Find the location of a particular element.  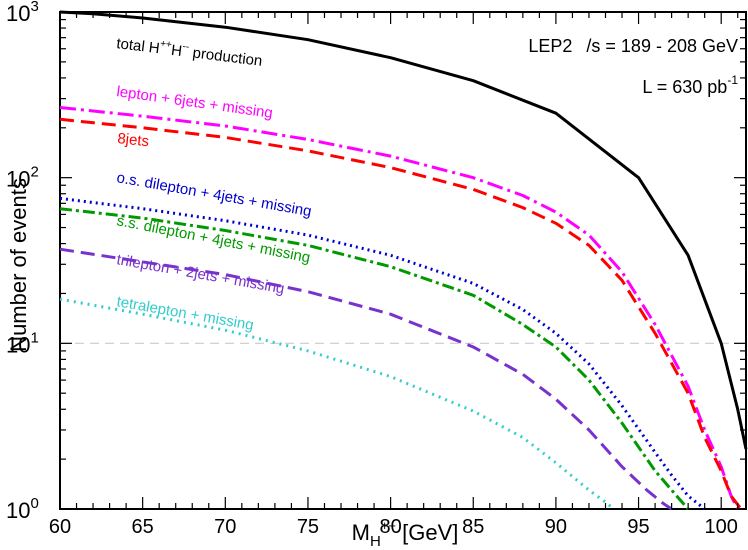

y-tick-label: 10¹ is located at coordinates (22, 343).